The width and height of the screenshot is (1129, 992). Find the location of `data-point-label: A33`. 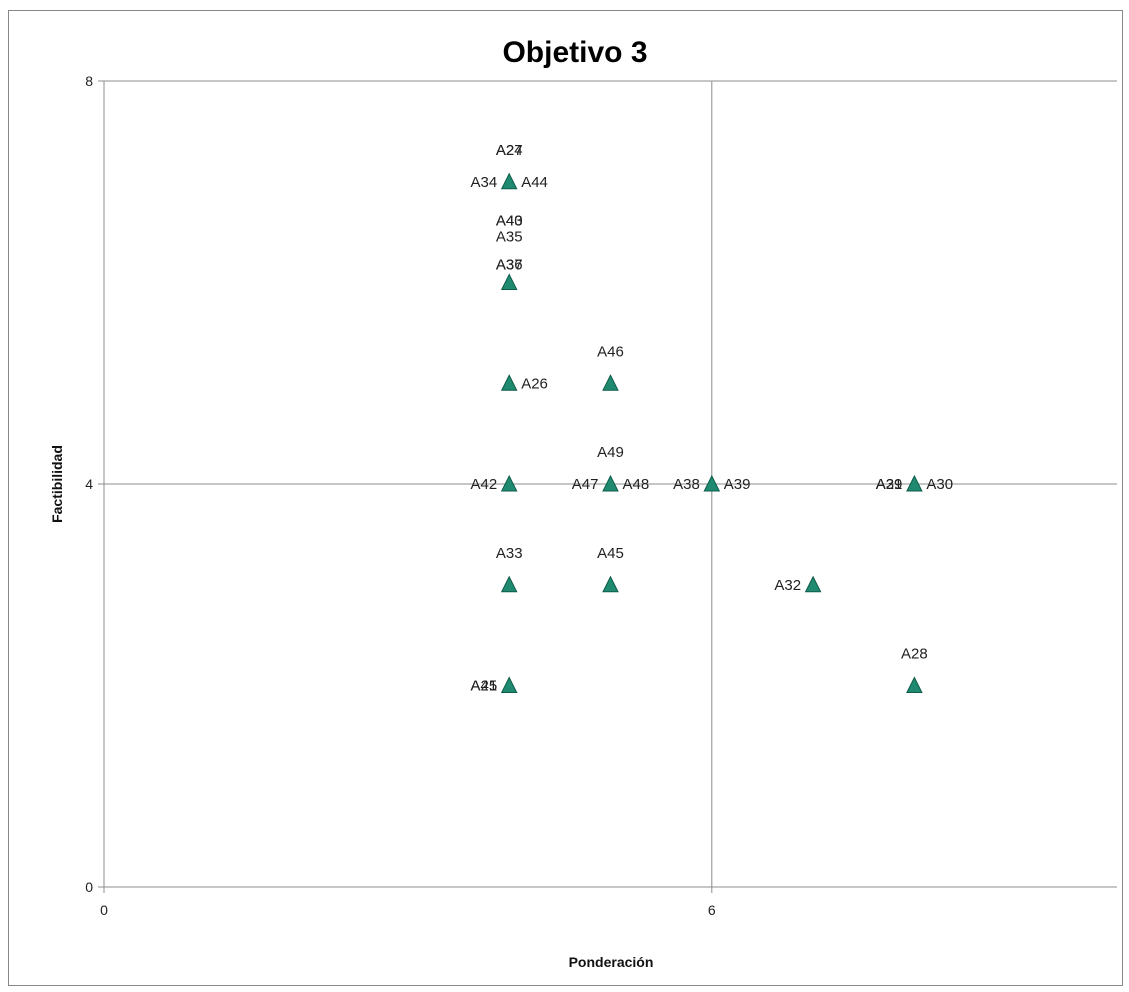

data-point-label: A33 is located at coordinates (509, 553).